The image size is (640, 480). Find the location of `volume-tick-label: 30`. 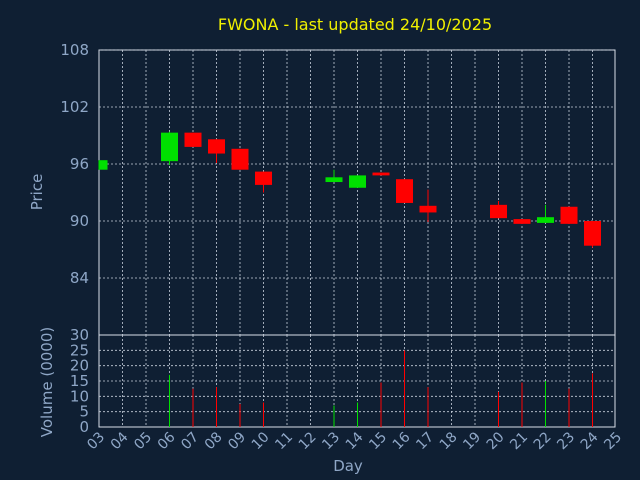

volume-tick-label: 30 is located at coordinates (79, 335).